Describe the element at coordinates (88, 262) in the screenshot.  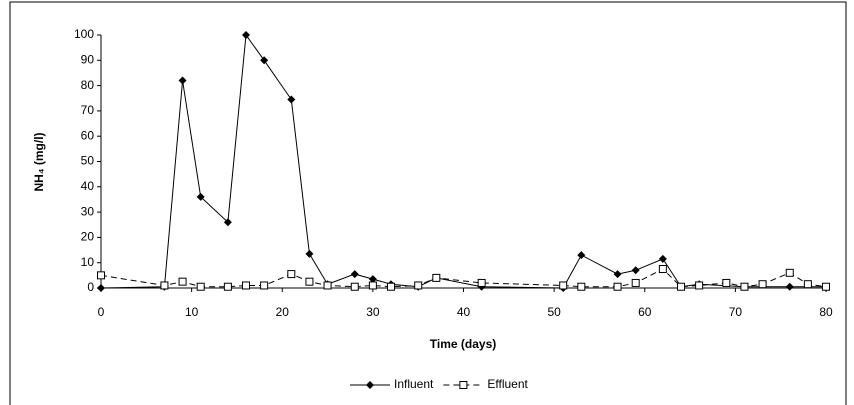
I see `y-tick-label: 10` at that location.